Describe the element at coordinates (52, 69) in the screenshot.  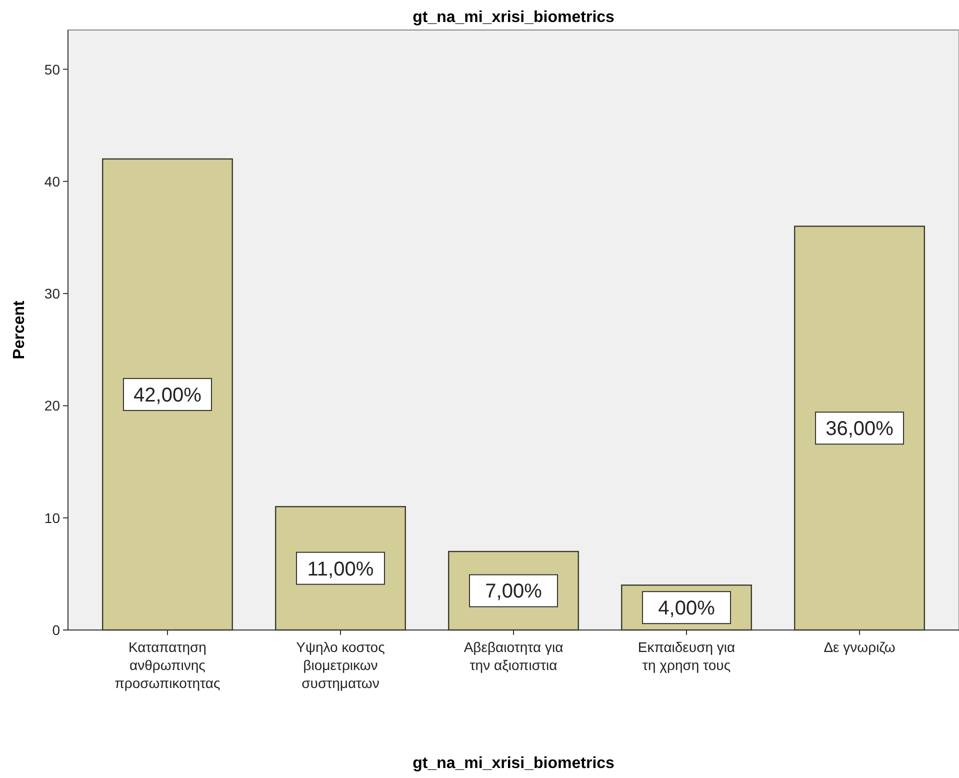
I see `y-tick-label: 50` at that location.